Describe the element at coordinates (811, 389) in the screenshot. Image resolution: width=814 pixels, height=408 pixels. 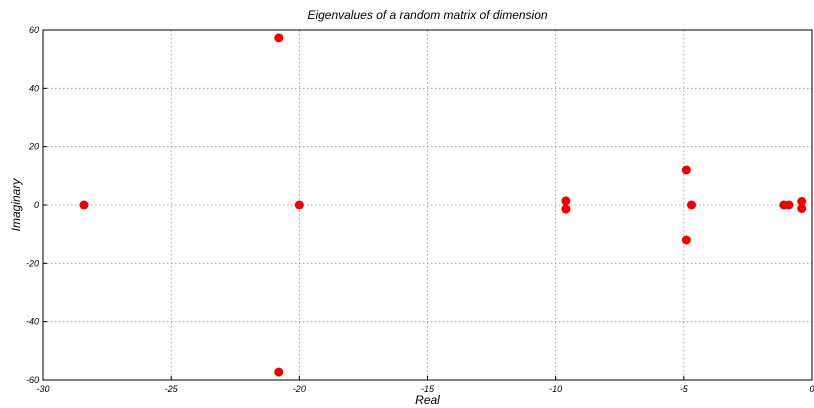
I see `x-tick-label: 0` at that location.